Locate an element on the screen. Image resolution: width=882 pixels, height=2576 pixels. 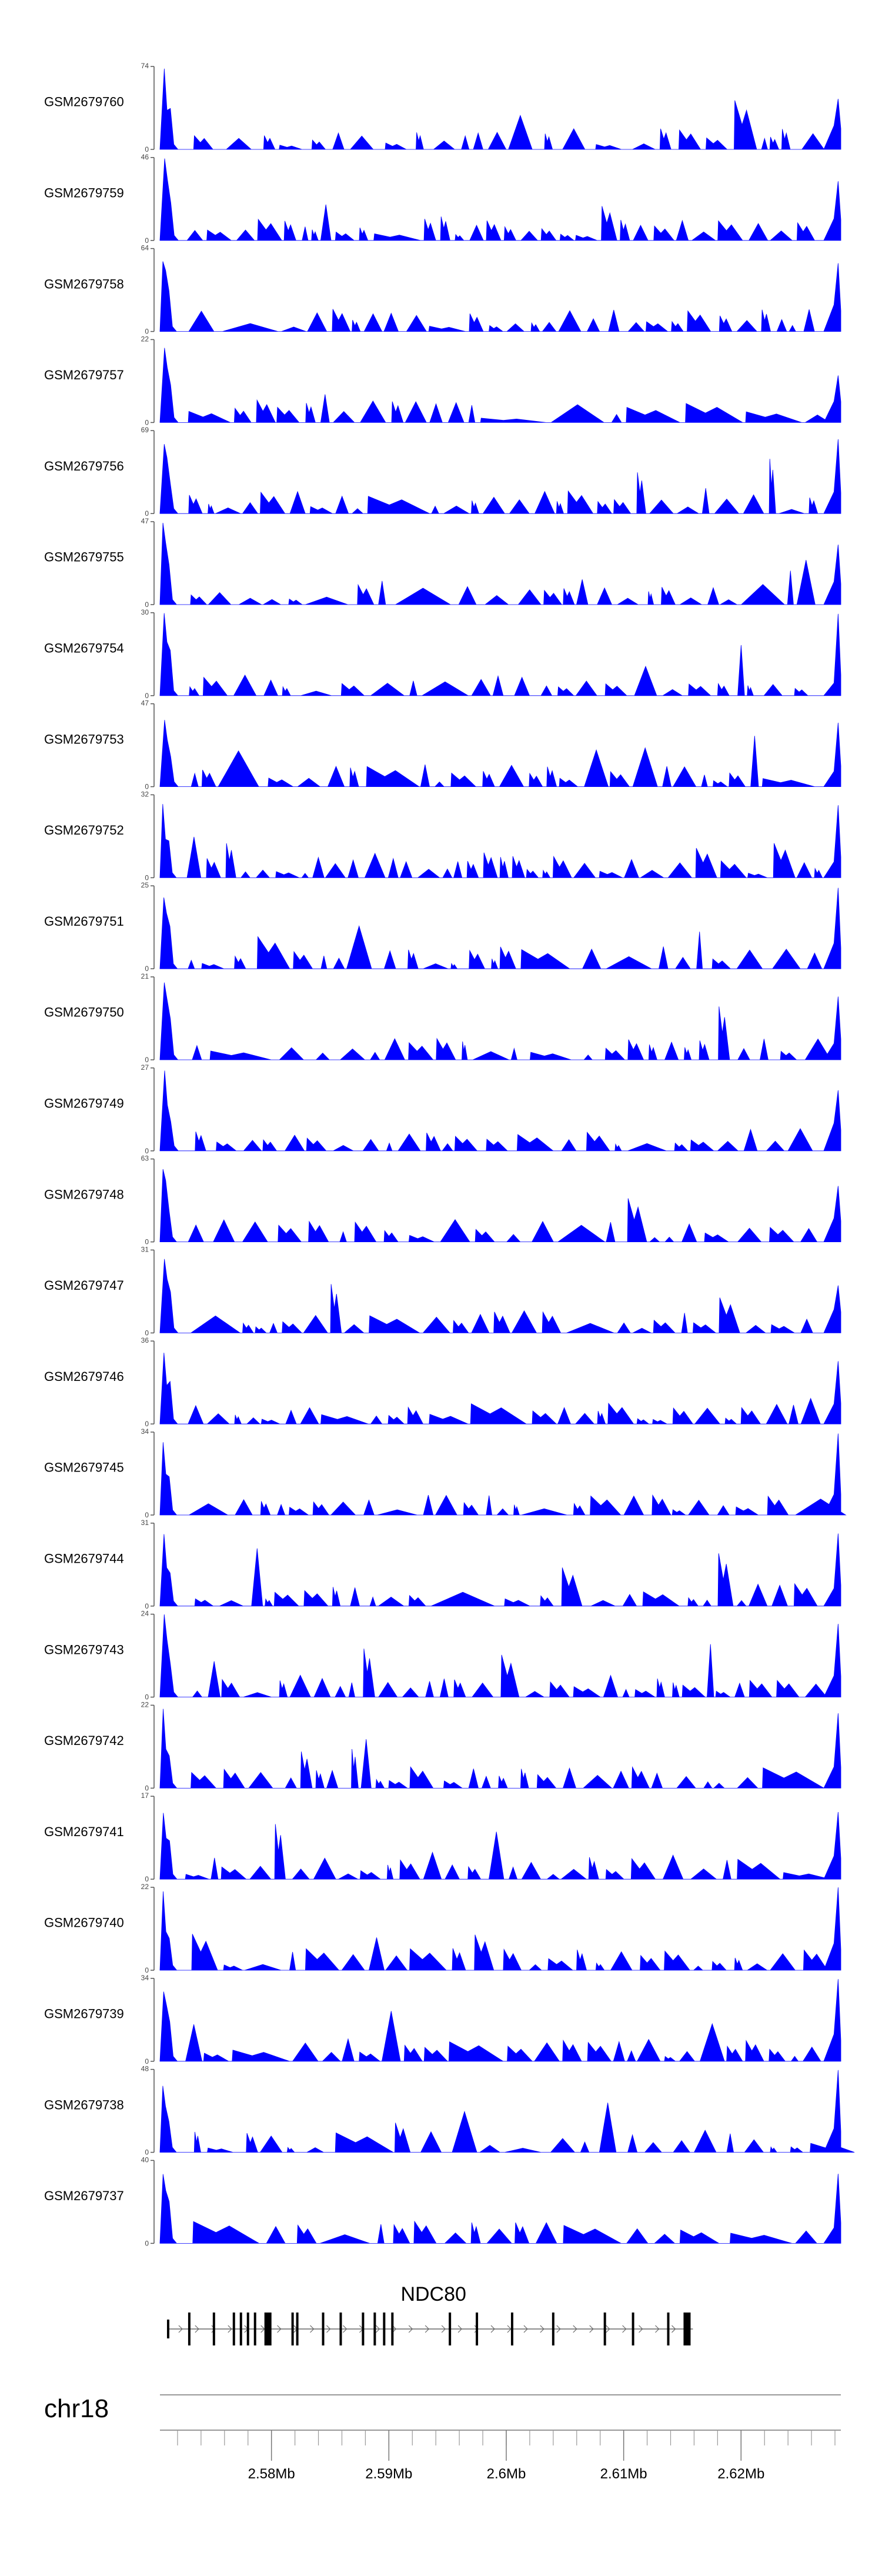
track-GSM2679743: GSM2679743 24 0 is located at coordinates (442, 1655).